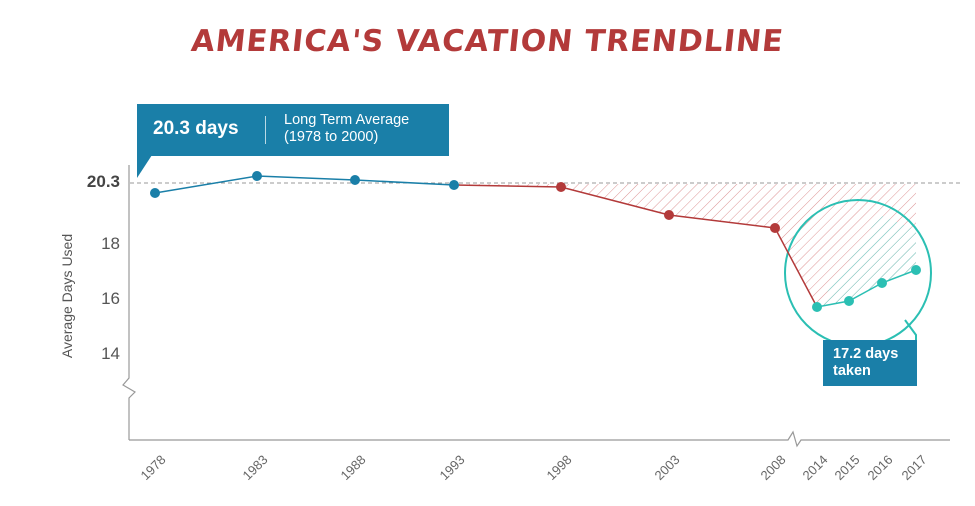 The height and width of the screenshot is (506, 975). Describe the element at coordinates (265, 130) in the screenshot. I see `callout-divider` at that location.